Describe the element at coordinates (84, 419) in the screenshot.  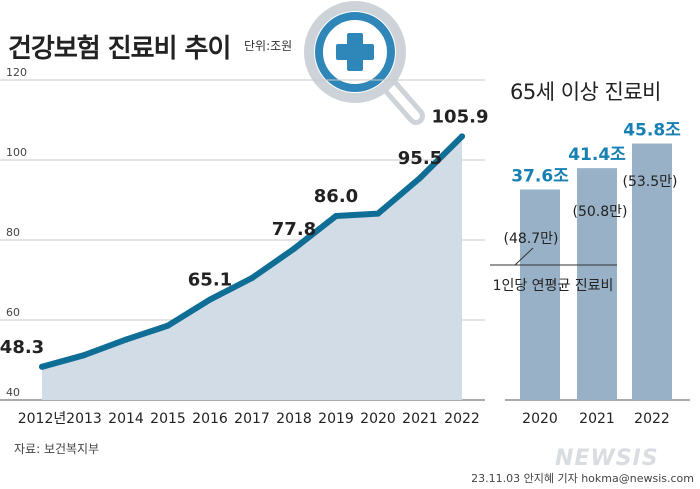
I see `x-tick-label: 2013` at that location.